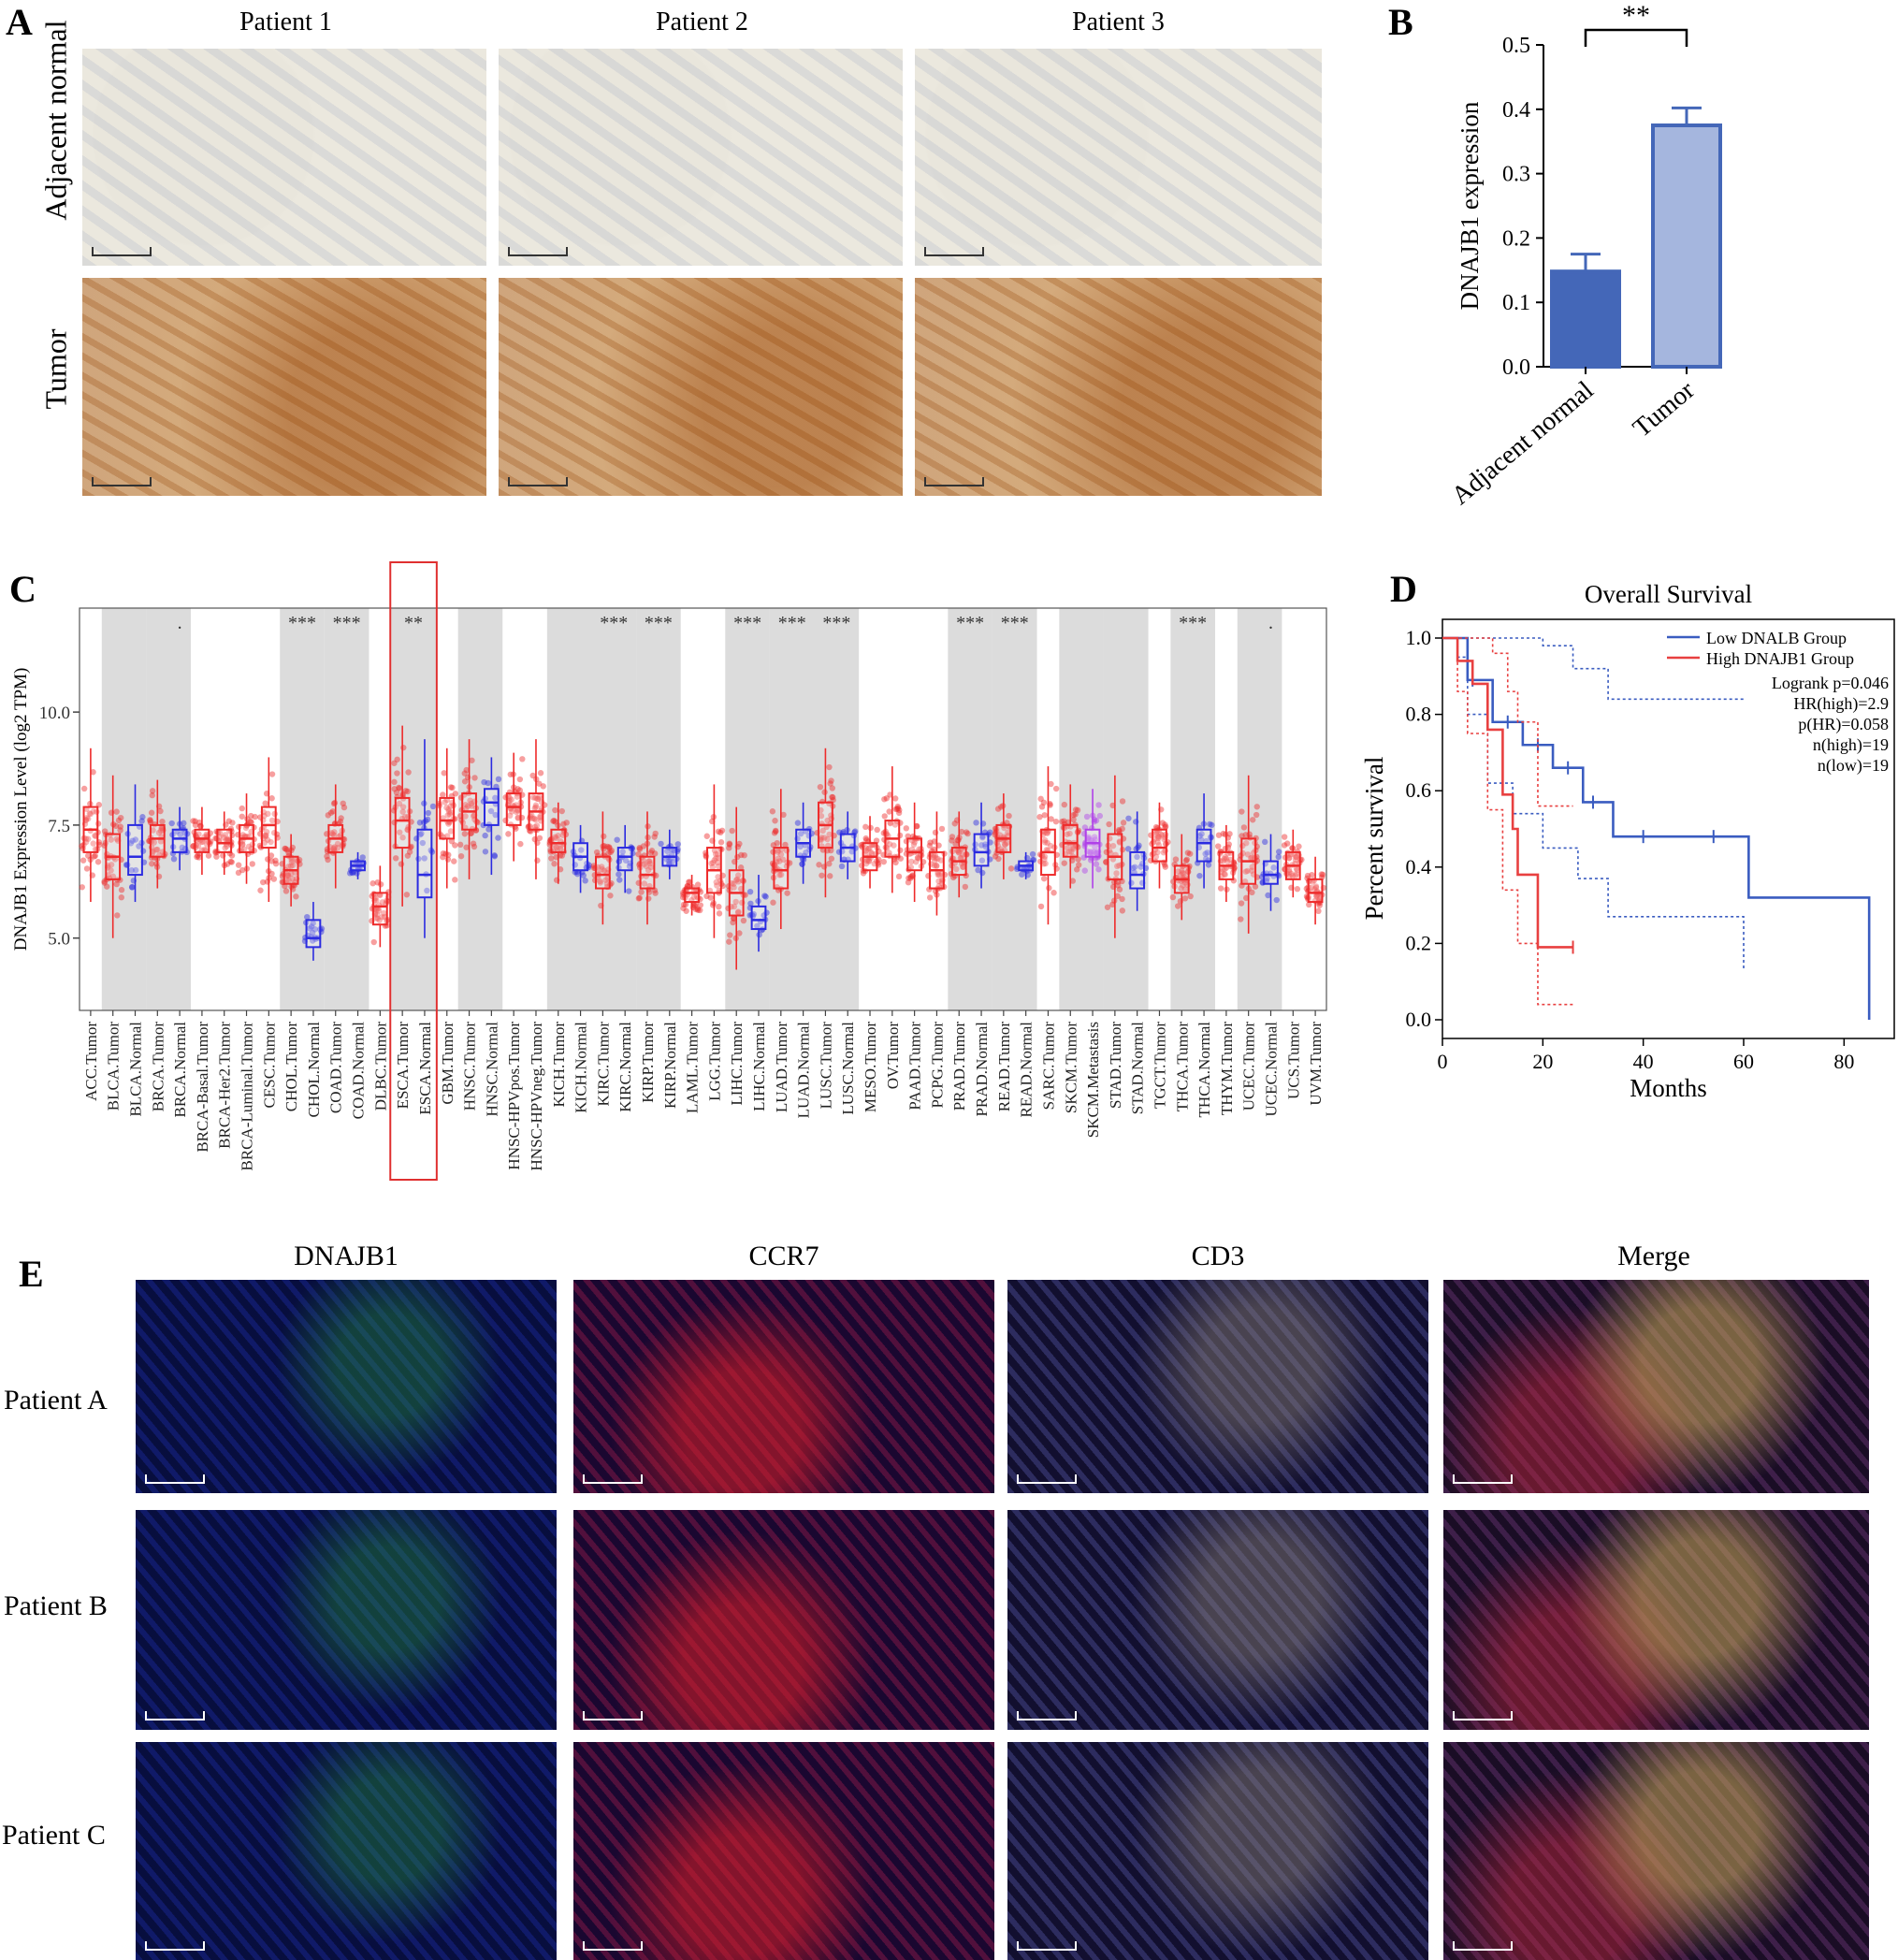 The width and height of the screenshot is (1898, 1960). I want to click on ci-lower, so click(1507, 822).